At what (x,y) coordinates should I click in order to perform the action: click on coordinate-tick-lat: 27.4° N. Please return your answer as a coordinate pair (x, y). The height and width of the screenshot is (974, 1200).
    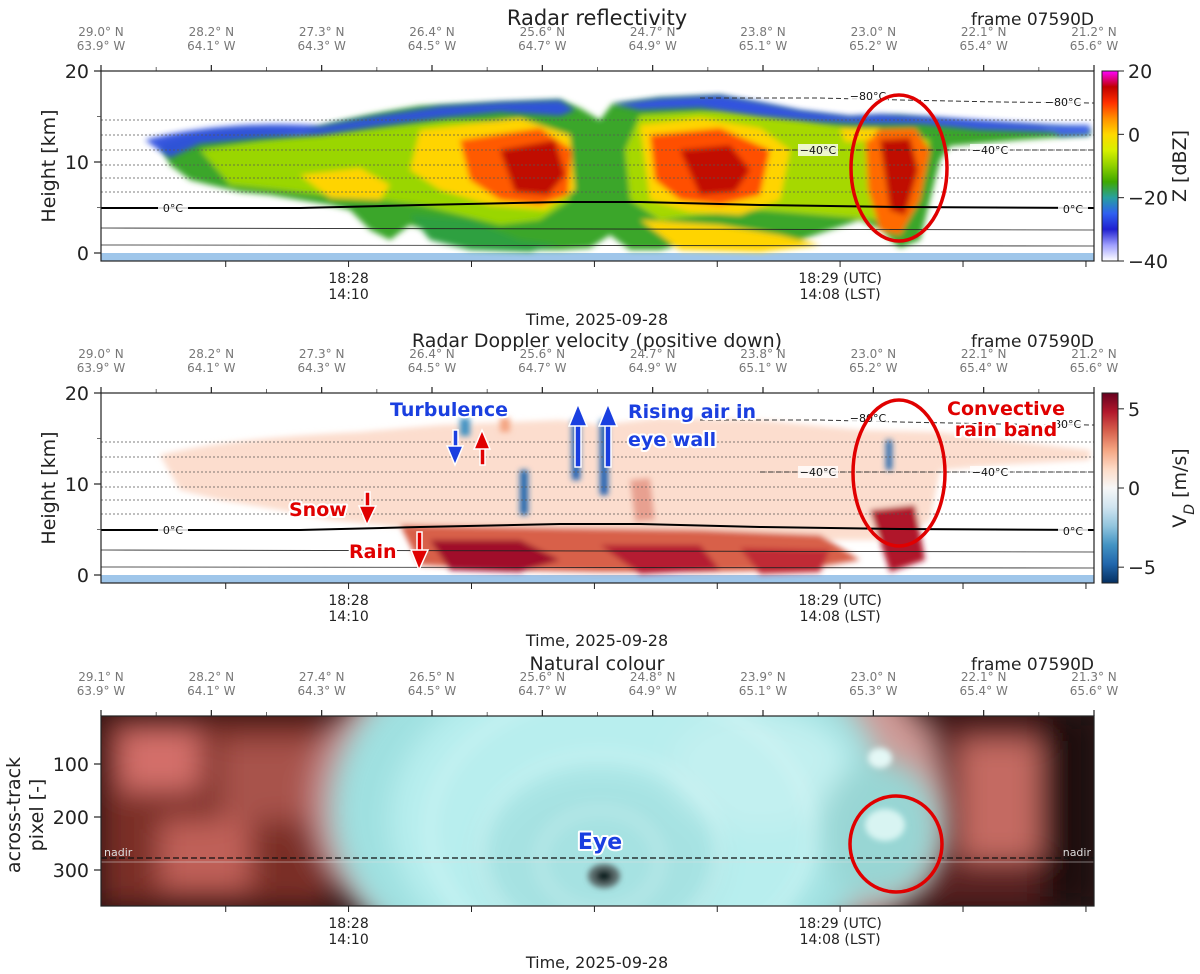
    Looking at the image, I should click on (322, 677).